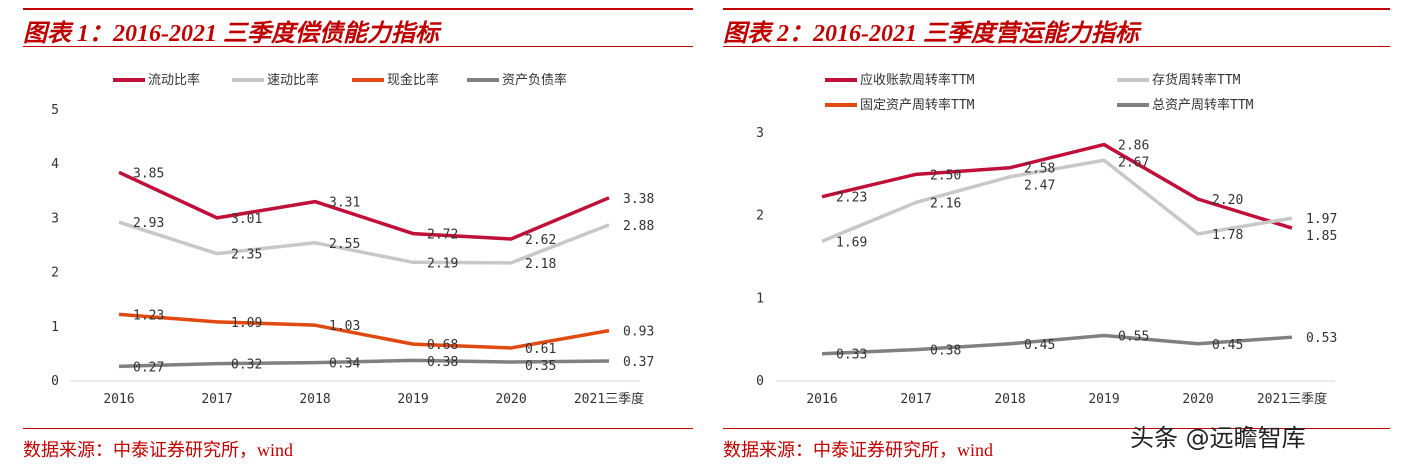 The image size is (1403, 470). I want to click on legend-label: 应收账款周转率TTM, so click(917, 80).